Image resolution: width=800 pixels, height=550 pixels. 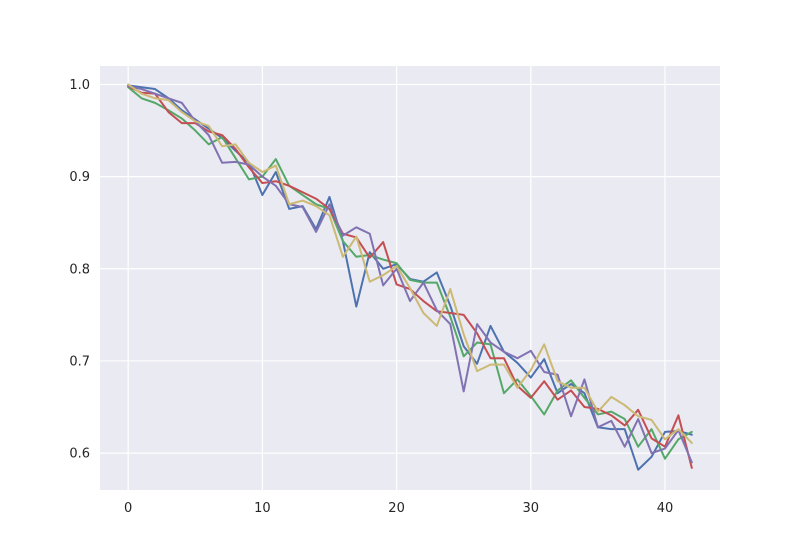 What do you see at coordinates (79, 85) in the screenshot?
I see `y-tick-label: 1.0` at bounding box center [79, 85].